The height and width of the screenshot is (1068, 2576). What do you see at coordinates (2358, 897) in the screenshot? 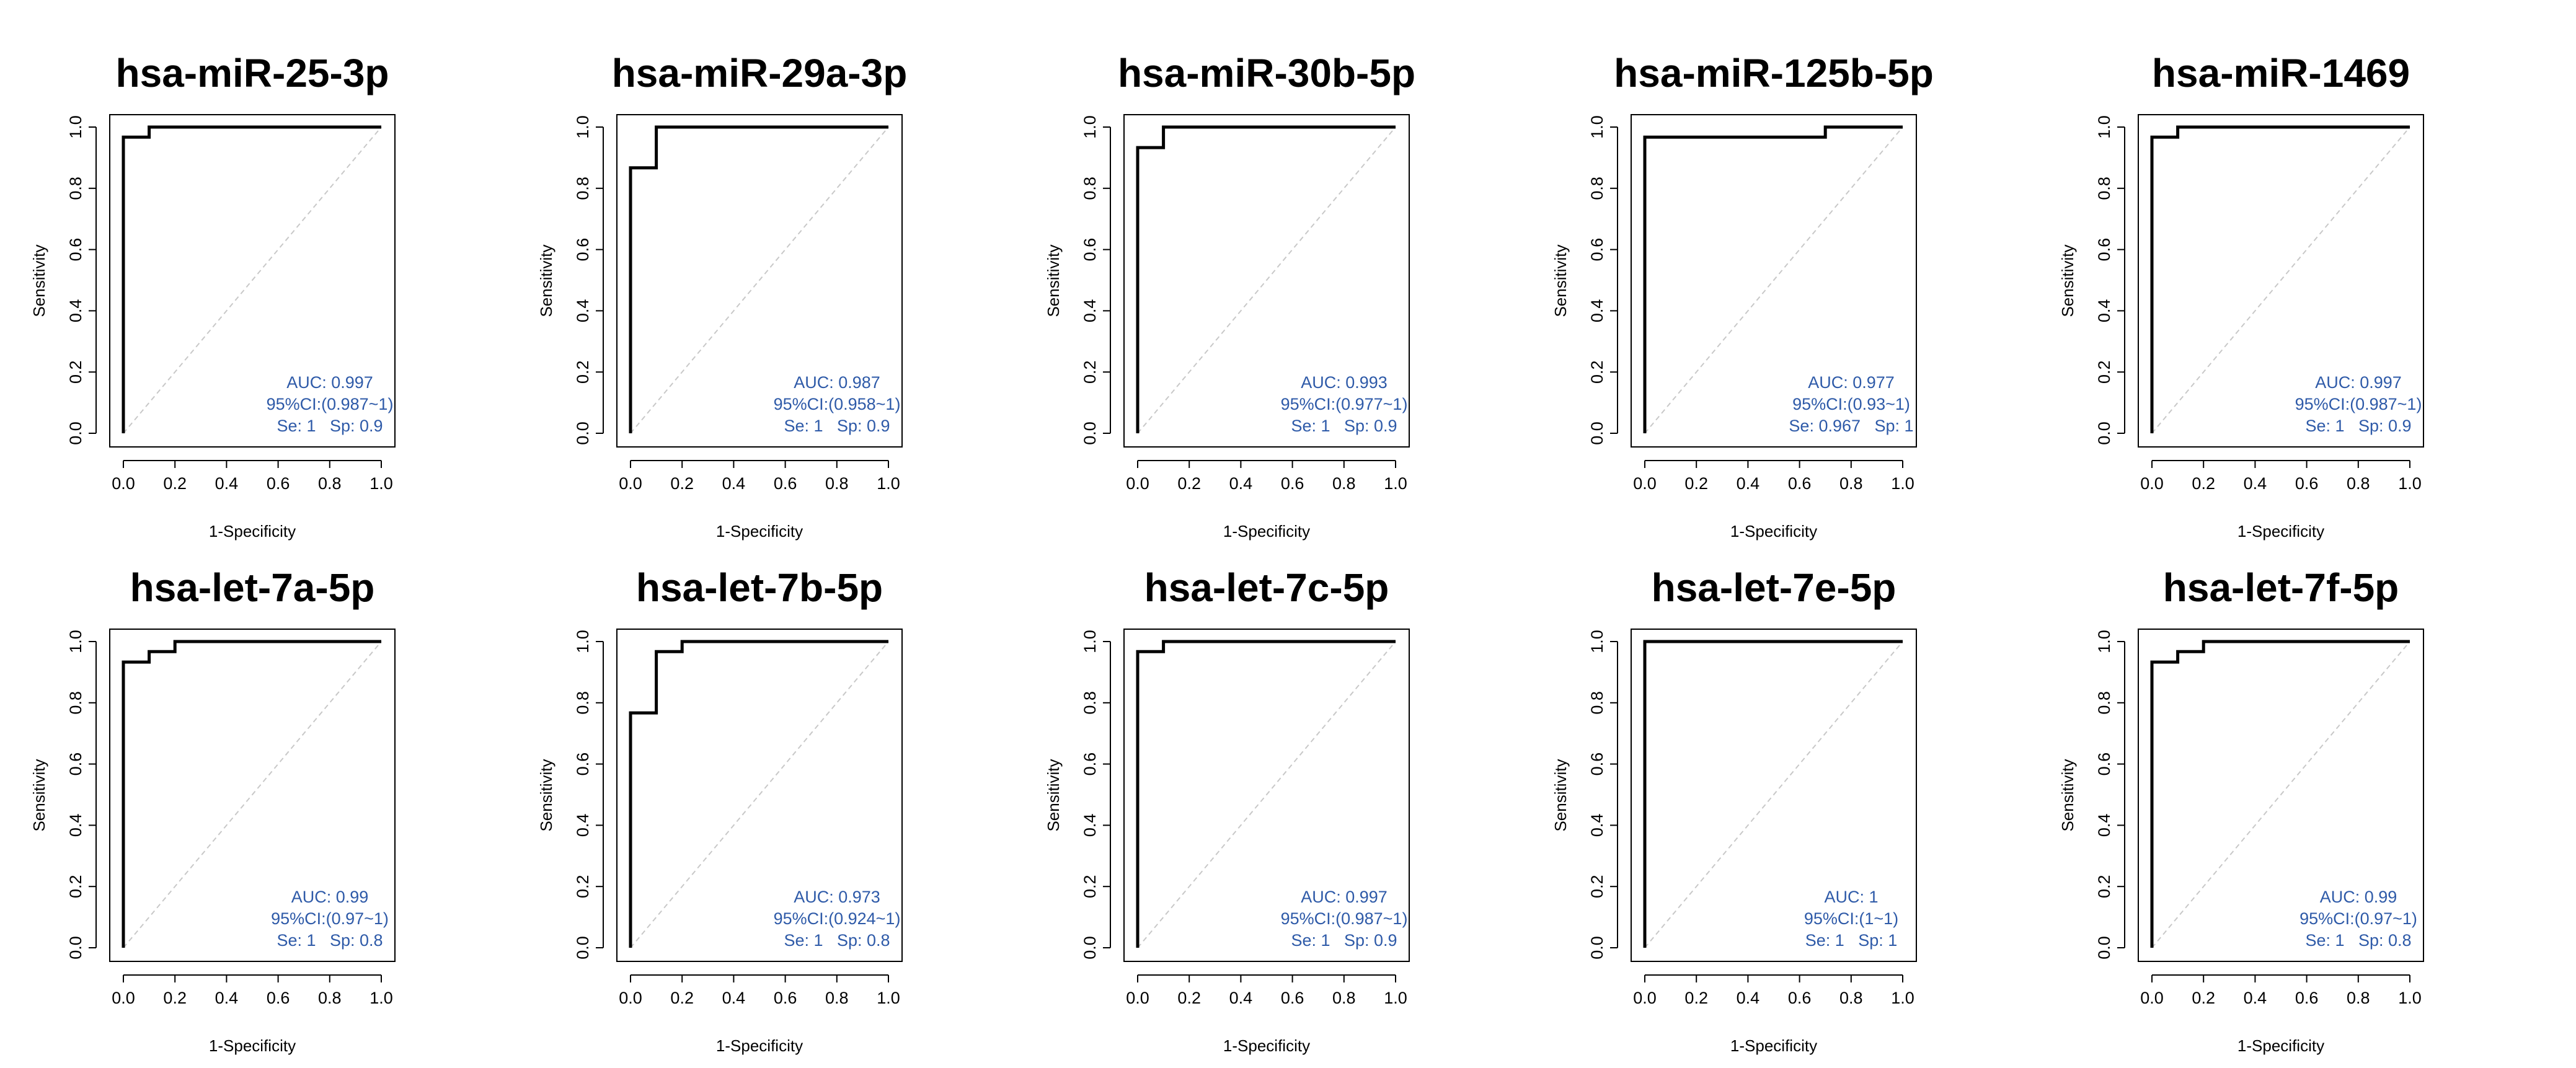
I see `annotation-line: AUC: 0.99` at bounding box center [2358, 897].